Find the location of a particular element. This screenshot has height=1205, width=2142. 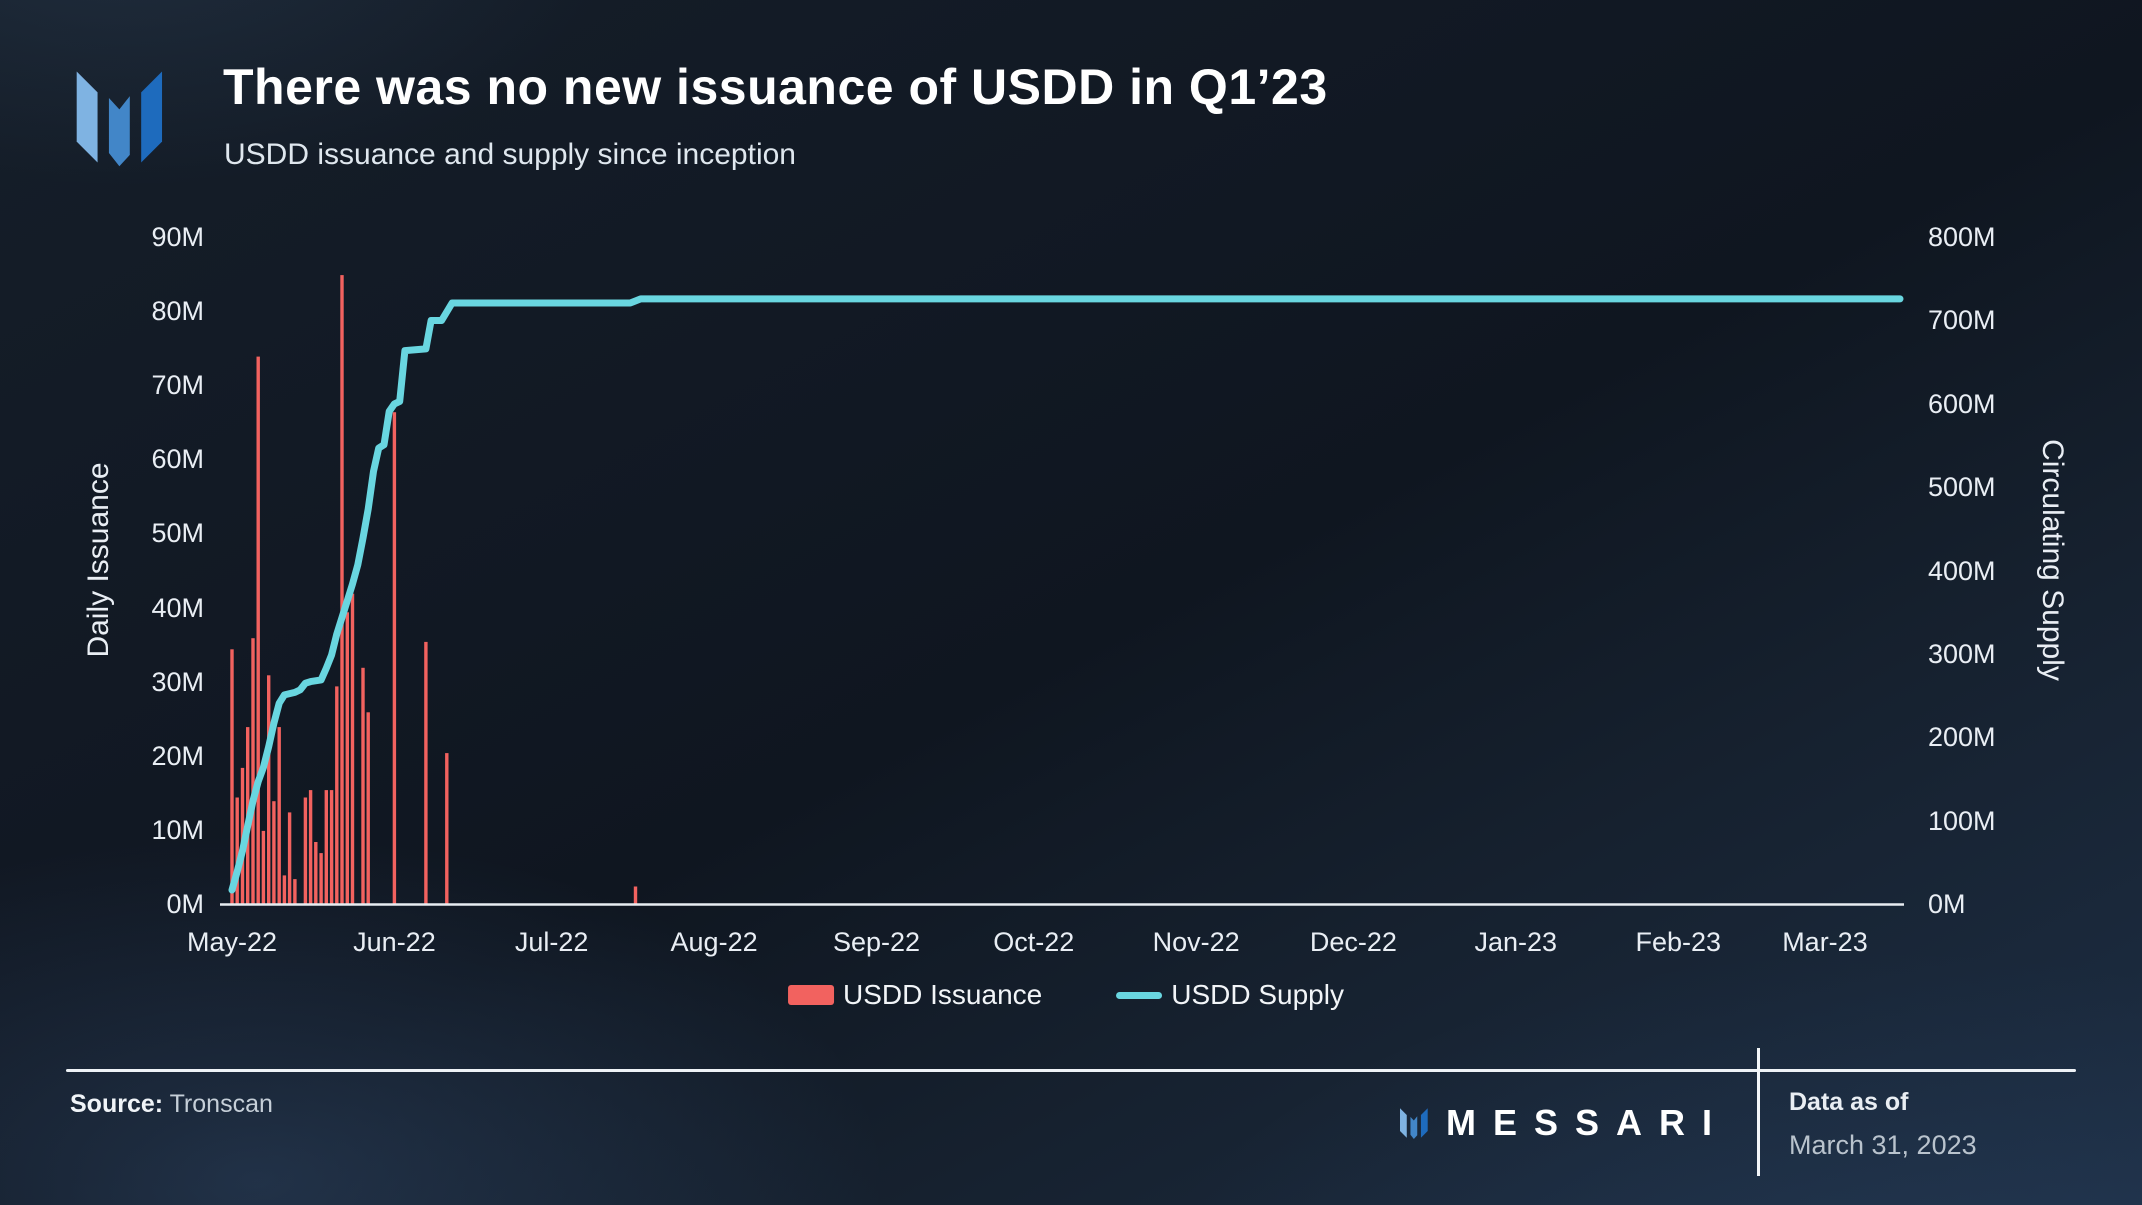

left-tick-label: 10M is located at coordinates (177, 829).